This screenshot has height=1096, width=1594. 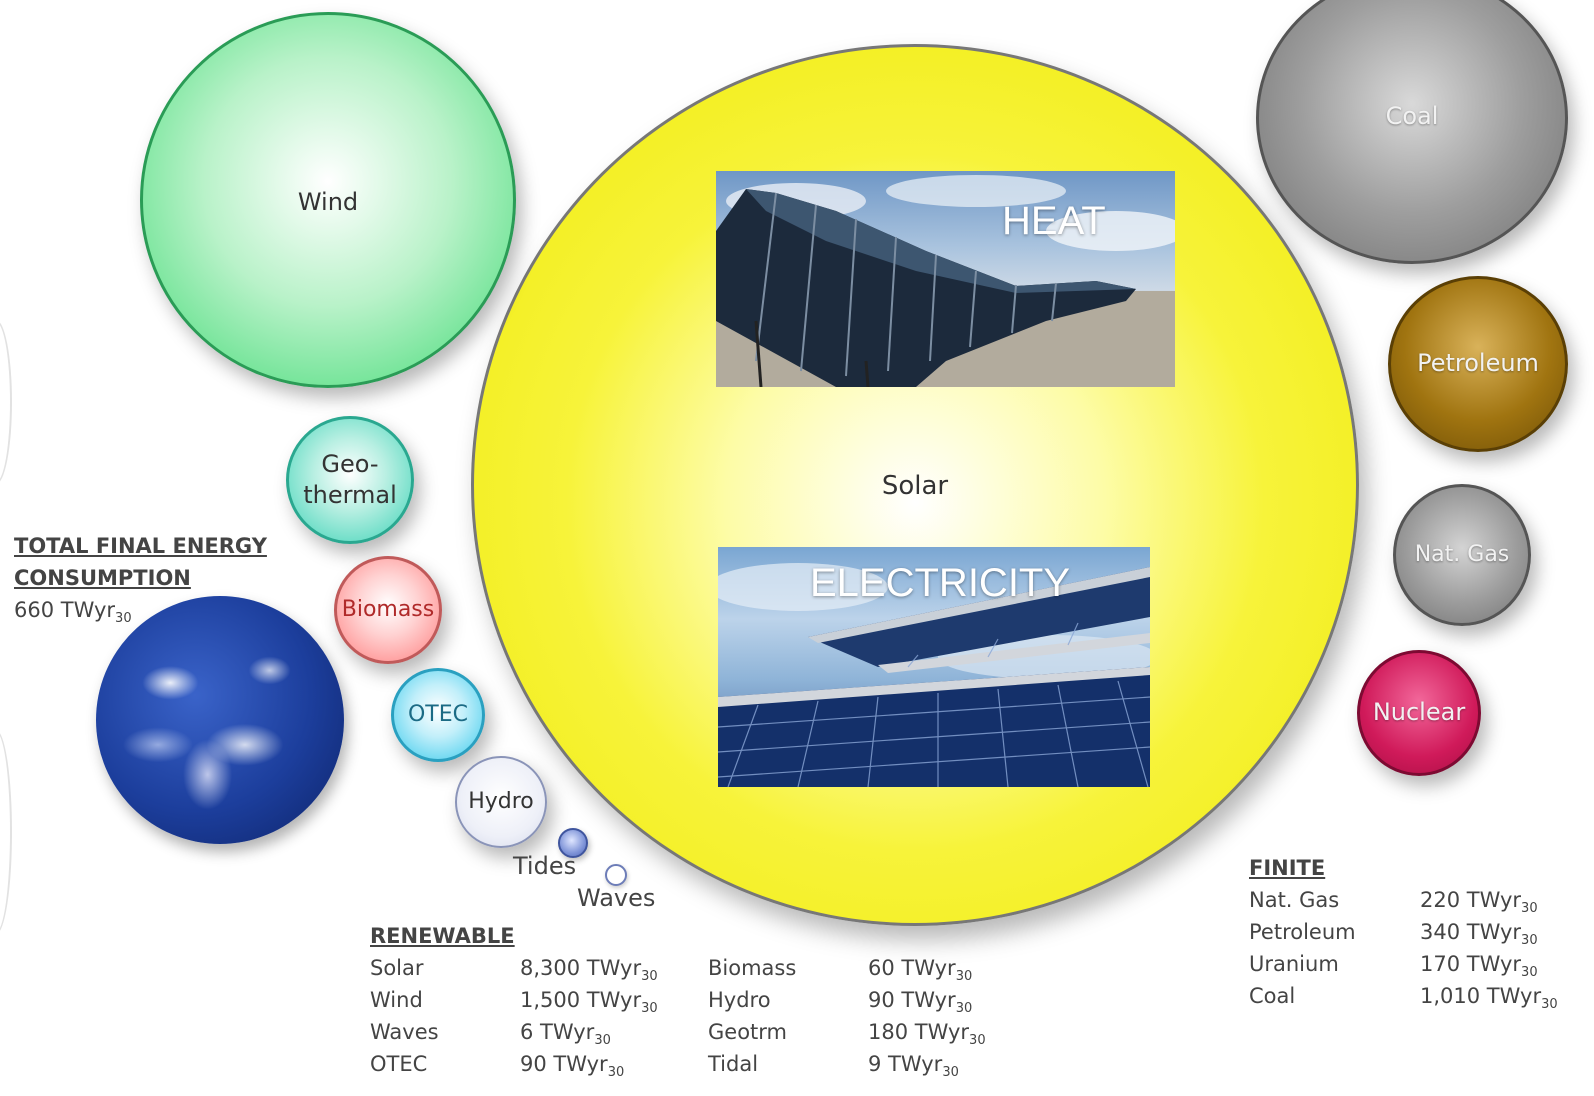 What do you see at coordinates (220, 720) in the screenshot?
I see `earth-image` at bounding box center [220, 720].